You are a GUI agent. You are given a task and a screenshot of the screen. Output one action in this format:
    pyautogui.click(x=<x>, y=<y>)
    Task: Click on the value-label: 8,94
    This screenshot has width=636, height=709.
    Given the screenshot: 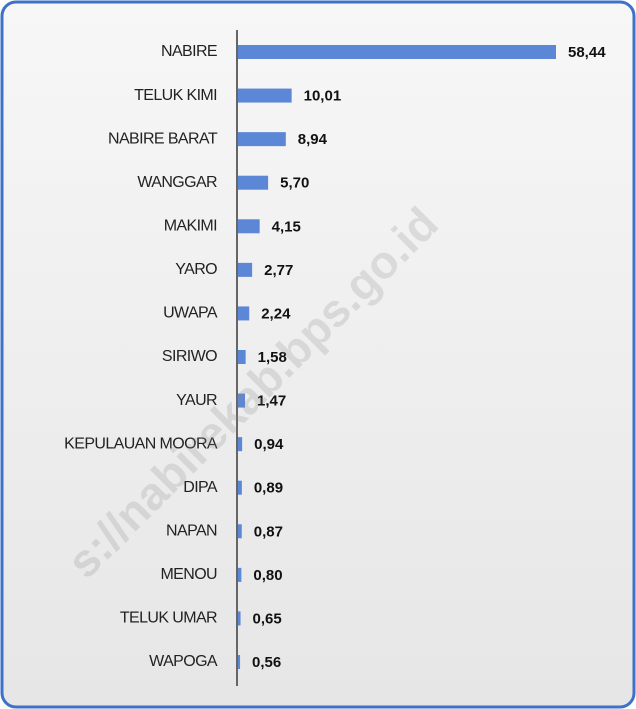 What is the action you would take?
    pyautogui.click(x=313, y=139)
    